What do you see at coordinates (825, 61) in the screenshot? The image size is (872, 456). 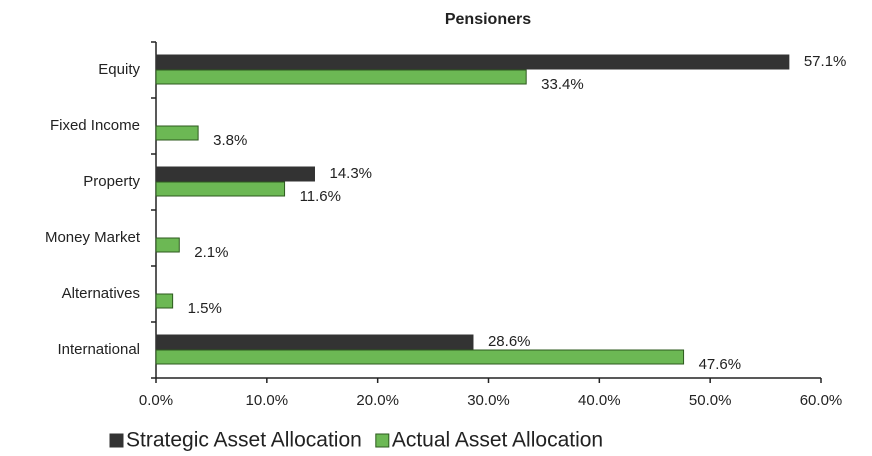 I see `value-label: 57.1%` at bounding box center [825, 61].